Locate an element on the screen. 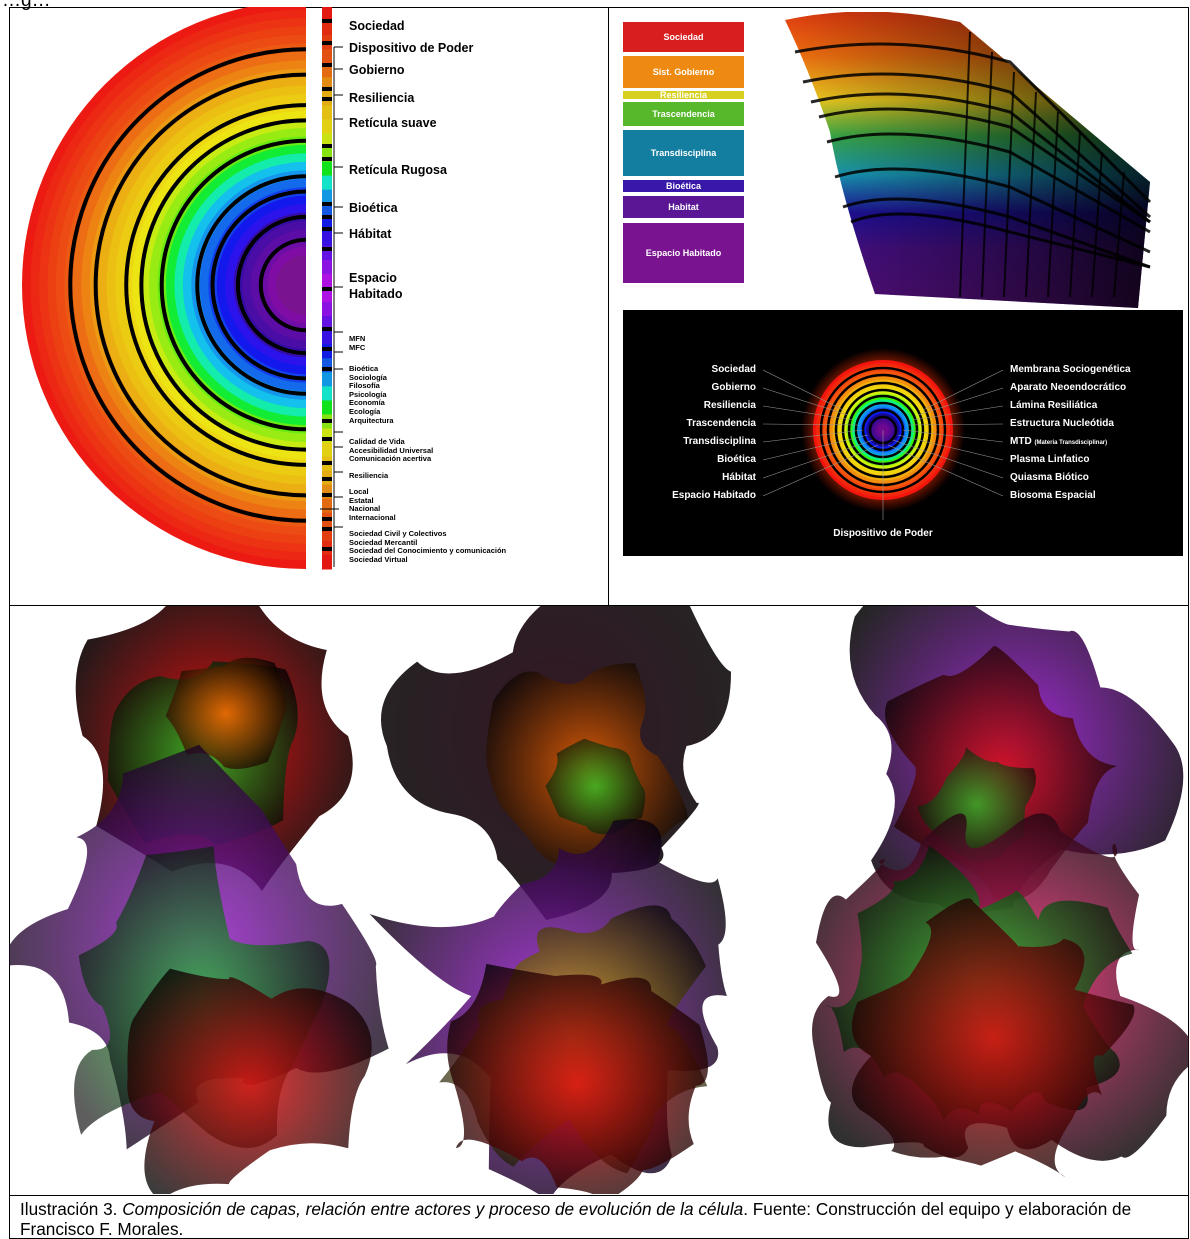 This screenshot has width=1190, height=1239. cell-organ-label: Estructura Nucleótida is located at coordinates (1062, 423).